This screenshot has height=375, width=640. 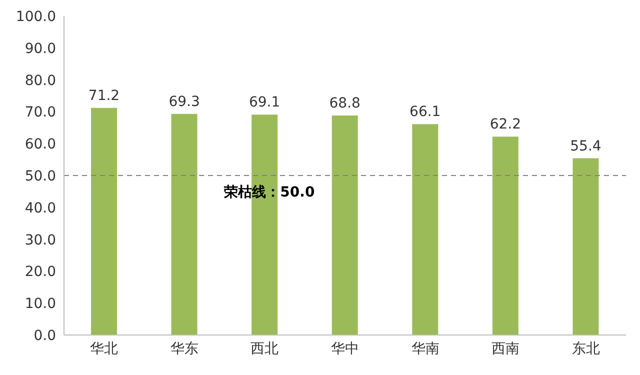 I want to click on y-tick-label: 100.0, so click(x=36, y=16).